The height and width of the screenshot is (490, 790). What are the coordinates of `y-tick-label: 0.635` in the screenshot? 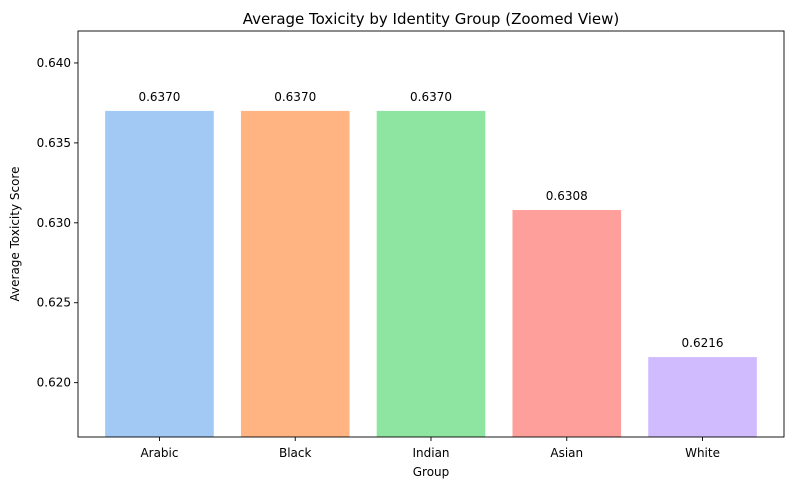 It's located at (54, 143).